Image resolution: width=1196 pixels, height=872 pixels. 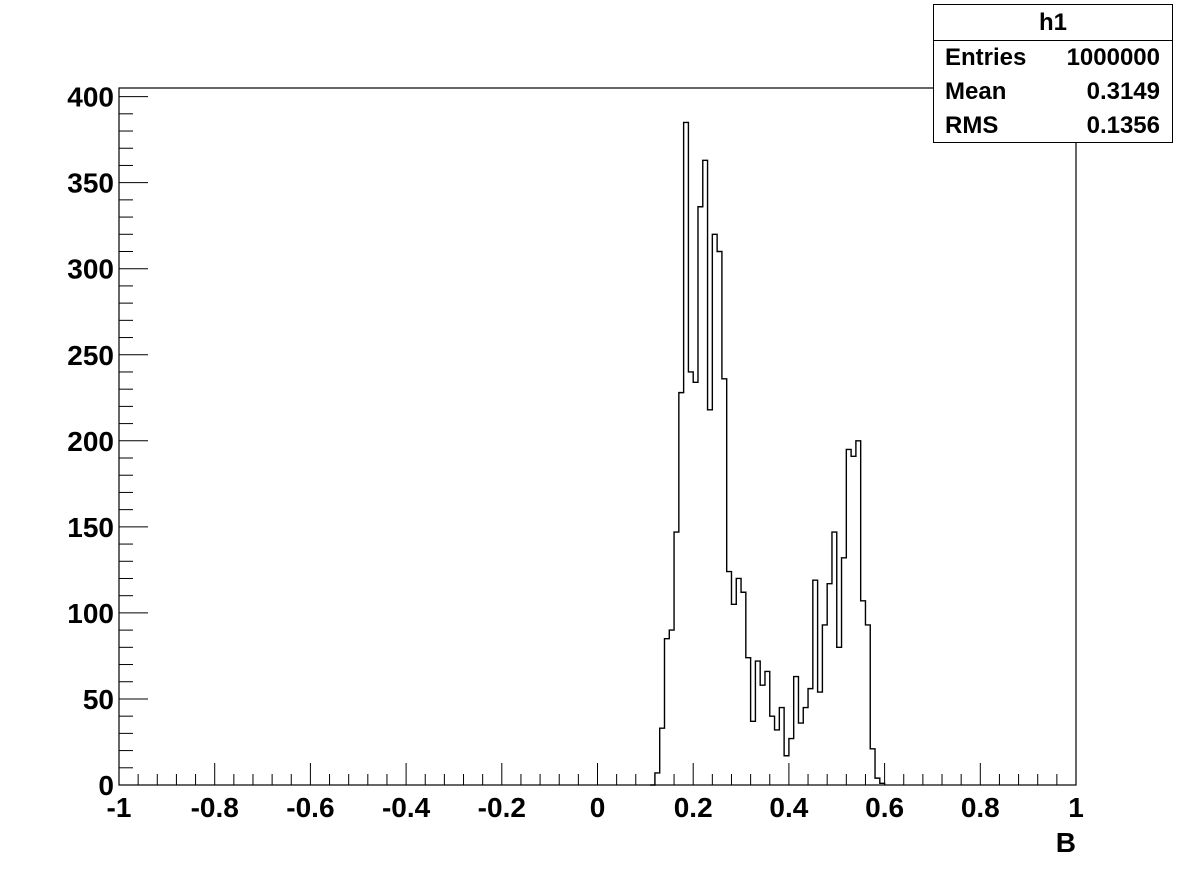 I want to click on stats-title: h1, so click(x=1053, y=23).